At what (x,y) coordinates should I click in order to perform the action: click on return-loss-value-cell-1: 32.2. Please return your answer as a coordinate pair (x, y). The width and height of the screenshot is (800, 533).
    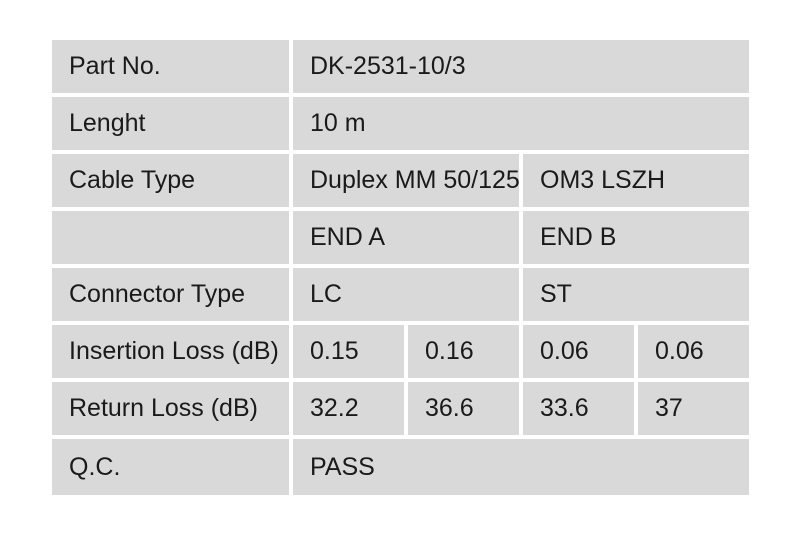
    Looking at the image, I should click on (348, 408).